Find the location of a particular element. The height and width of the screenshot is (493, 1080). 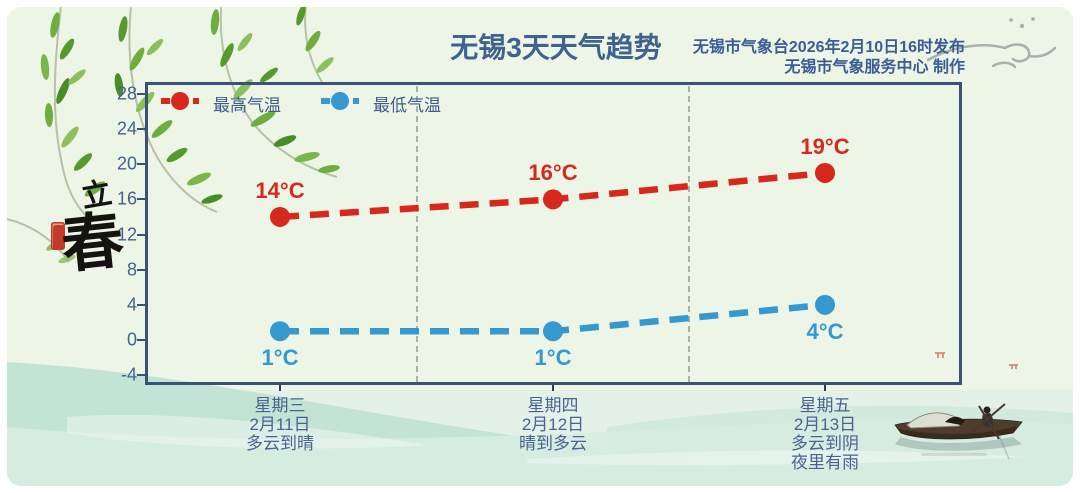

x-axis-label-line: 晴到多云 is located at coordinates (553, 443).